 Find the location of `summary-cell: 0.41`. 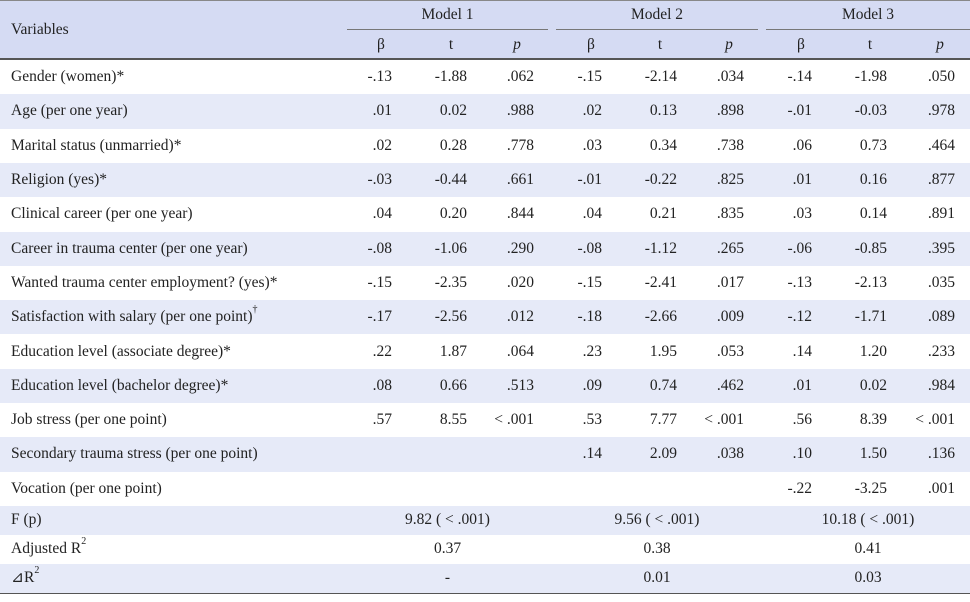

summary-cell: 0.41 is located at coordinates (868, 549).